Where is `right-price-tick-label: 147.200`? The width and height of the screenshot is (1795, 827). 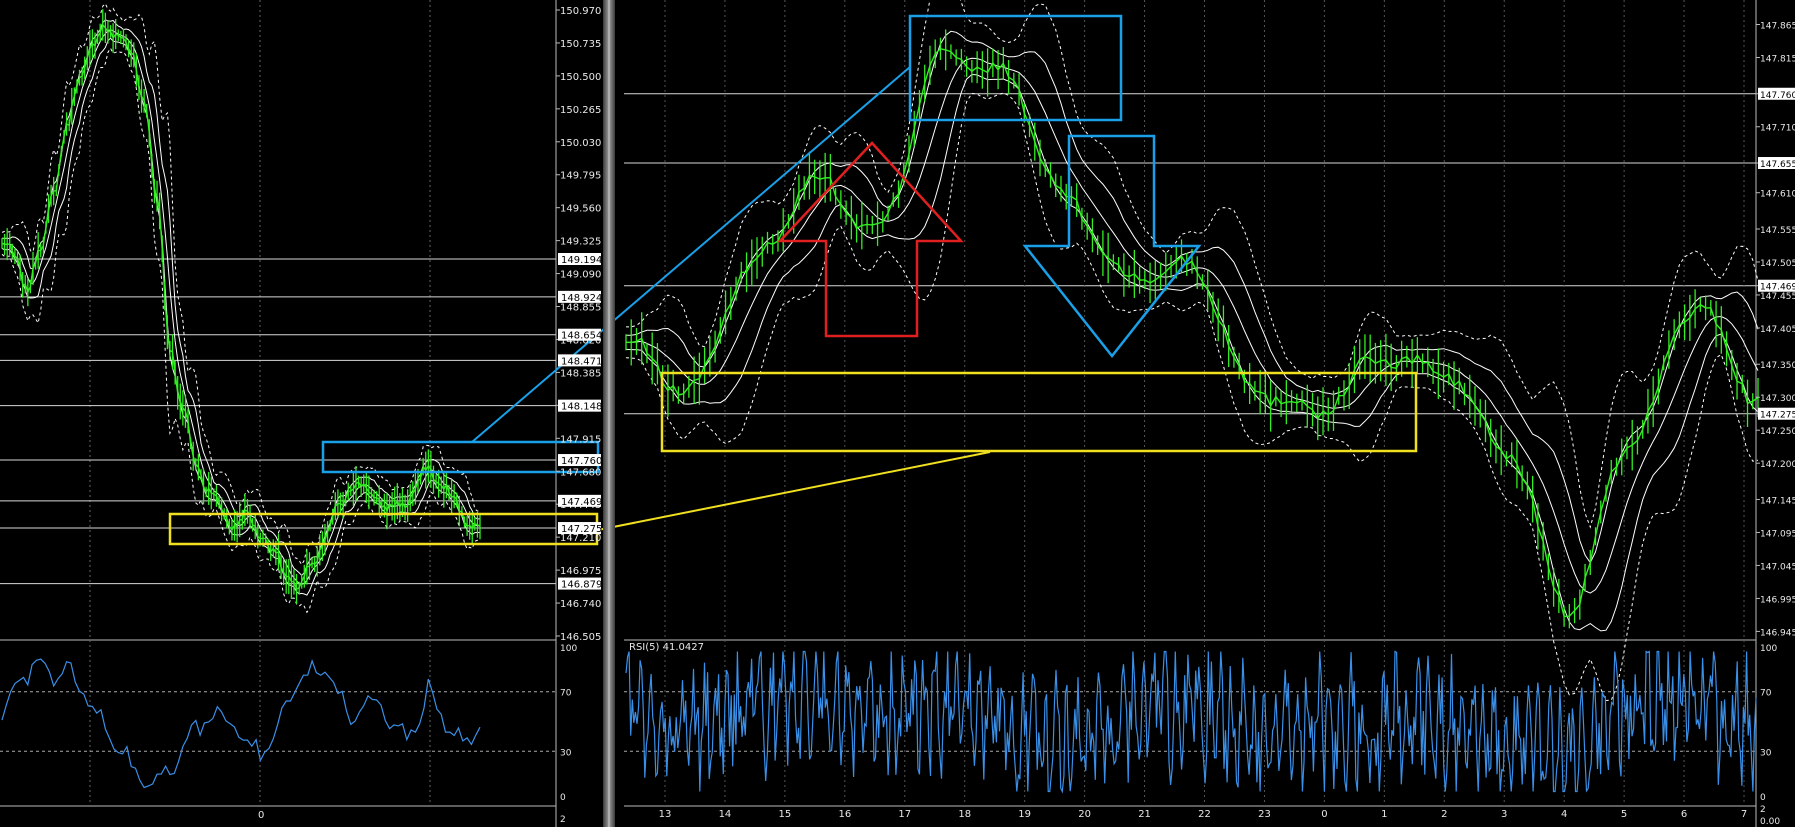
right-price-tick-label: 147.200 is located at coordinates (1777, 465).